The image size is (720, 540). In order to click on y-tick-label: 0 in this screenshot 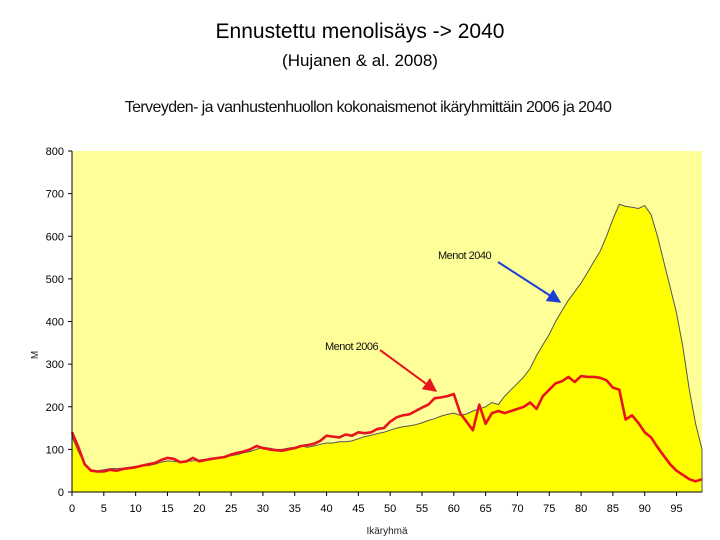, I will do `click(61, 493)`.